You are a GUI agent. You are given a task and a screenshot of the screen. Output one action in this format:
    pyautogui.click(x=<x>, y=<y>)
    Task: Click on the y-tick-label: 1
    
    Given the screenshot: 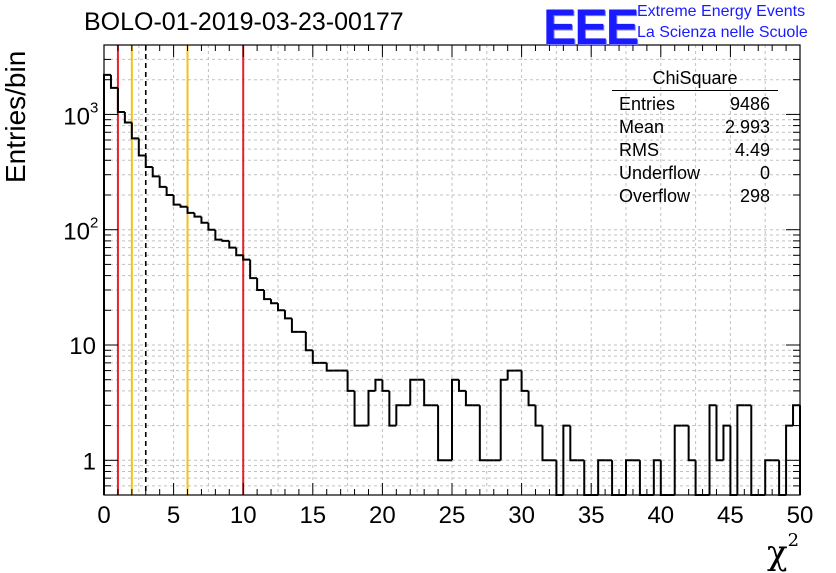 What is the action you would take?
    pyautogui.click(x=89, y=461)
    